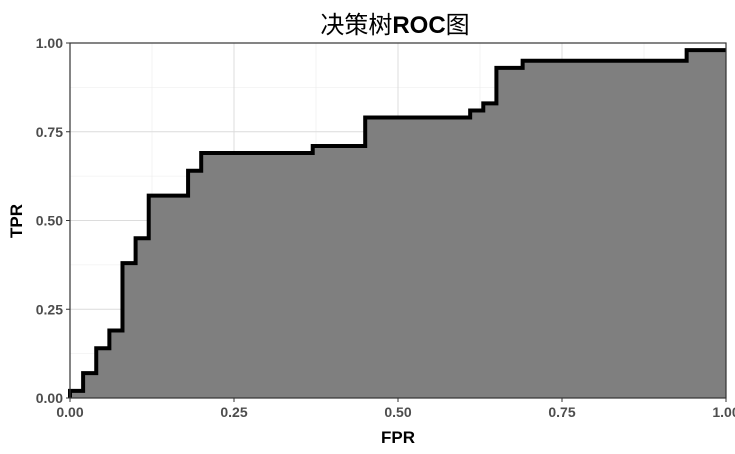  Describe the element at coordinates (233, 412) in the screenshot. I see `x-tick-label: 0.25` at that location.